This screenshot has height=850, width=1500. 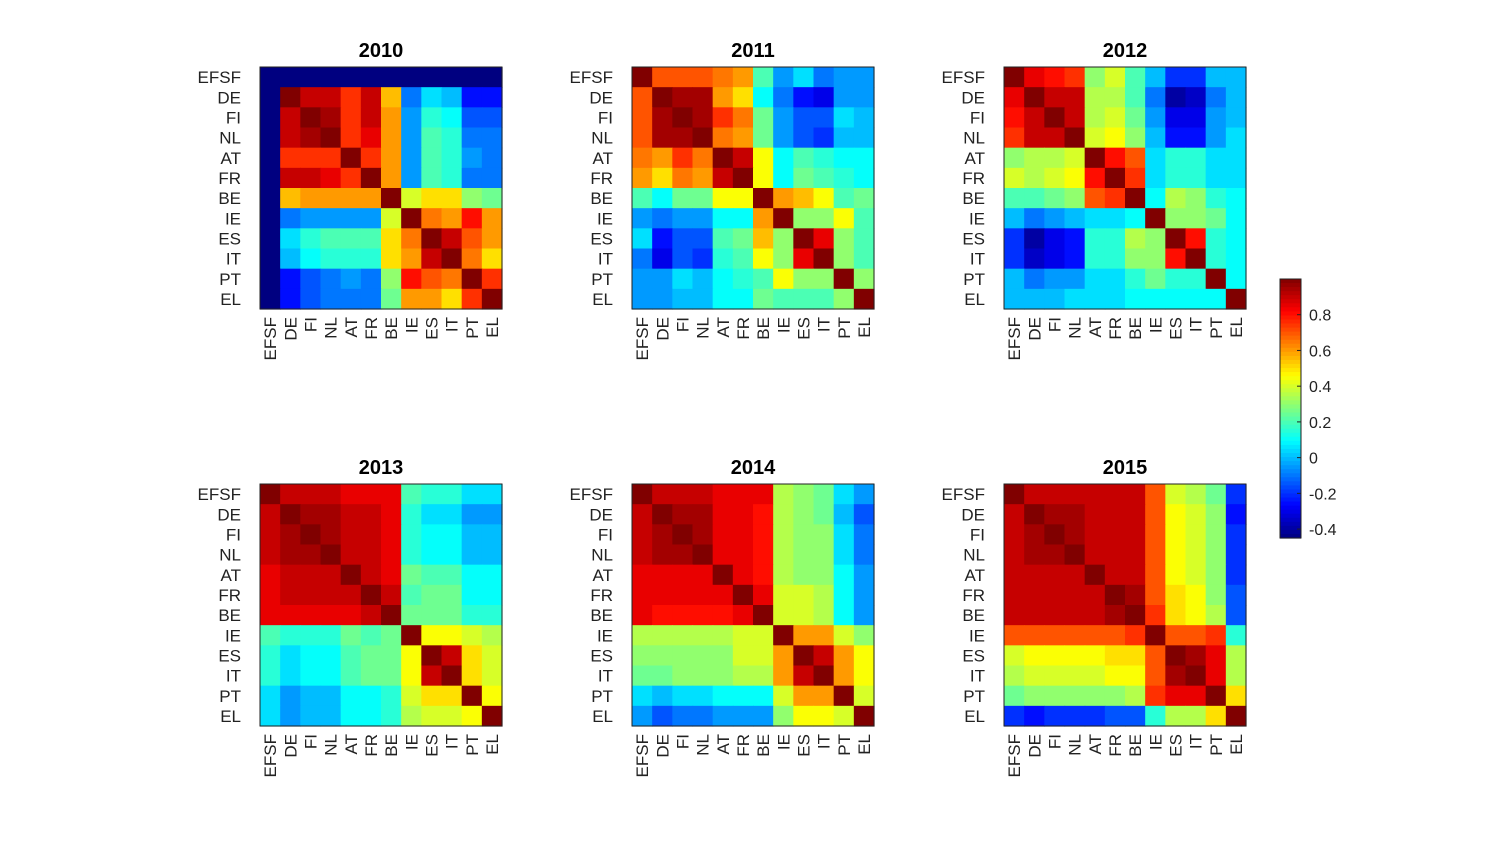 I want to click on y-tick-label: AT, so click(x=231, y=158).